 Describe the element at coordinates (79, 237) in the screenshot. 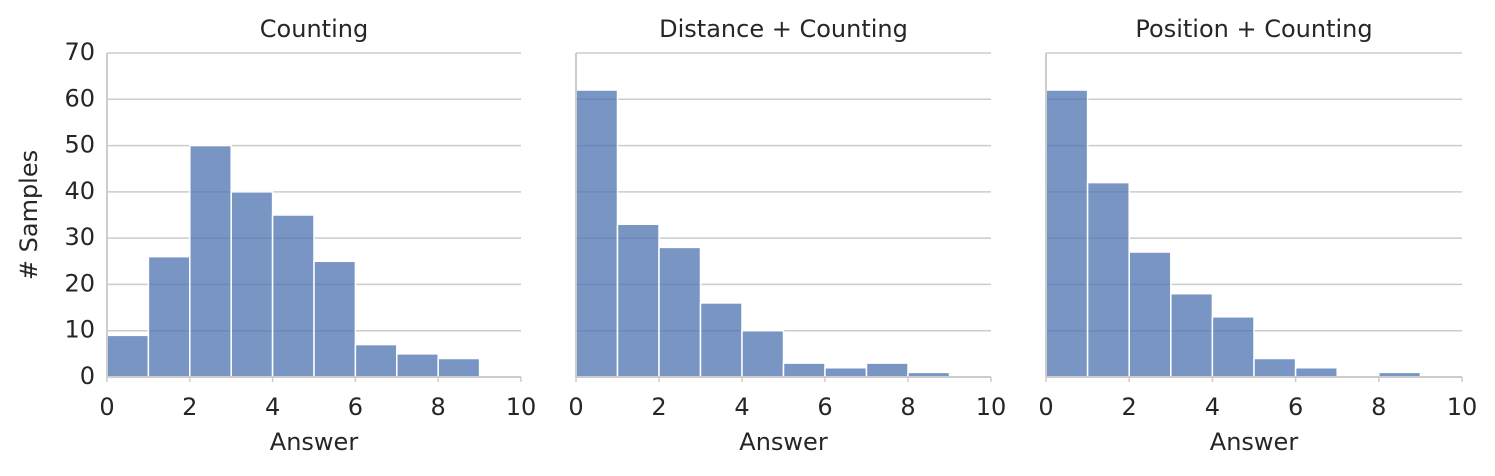

I see `y-tick-label: 30` at that location.